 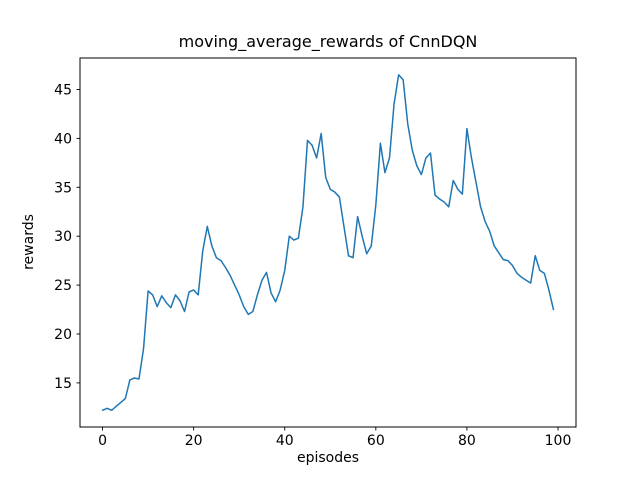 I want to click on x-tick-label: 0, so click(x=102, y=441).